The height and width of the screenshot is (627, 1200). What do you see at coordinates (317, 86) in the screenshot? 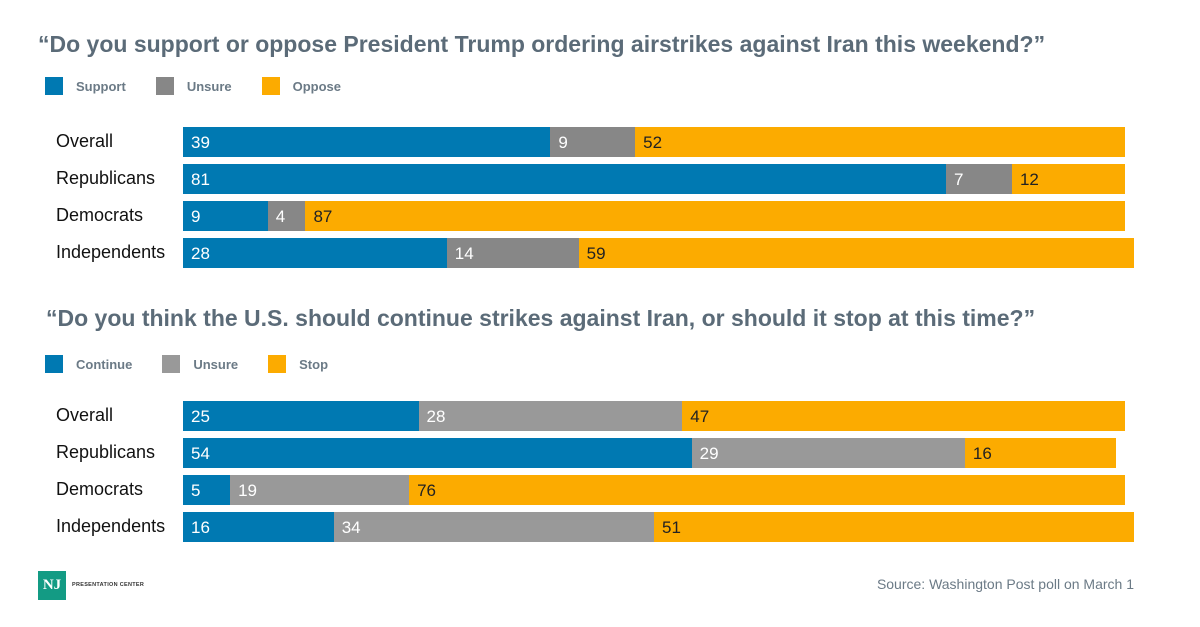
I see `legend-label: Oppose` at bounding box center [317, 86].